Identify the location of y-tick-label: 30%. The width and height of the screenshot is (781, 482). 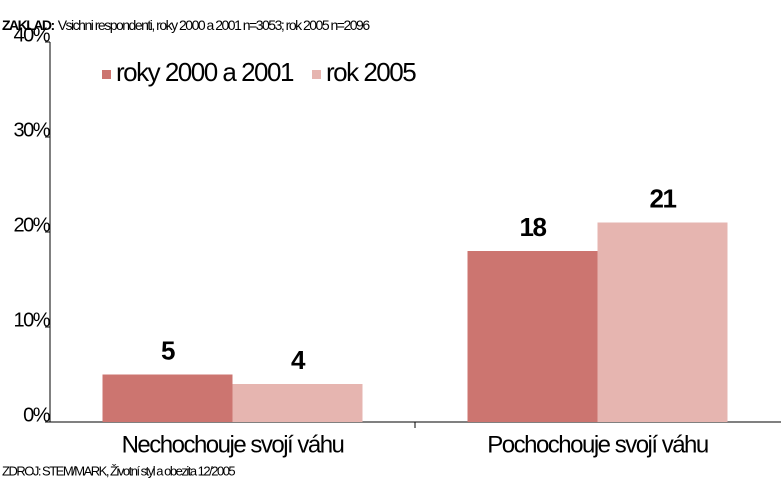
(31, 130).